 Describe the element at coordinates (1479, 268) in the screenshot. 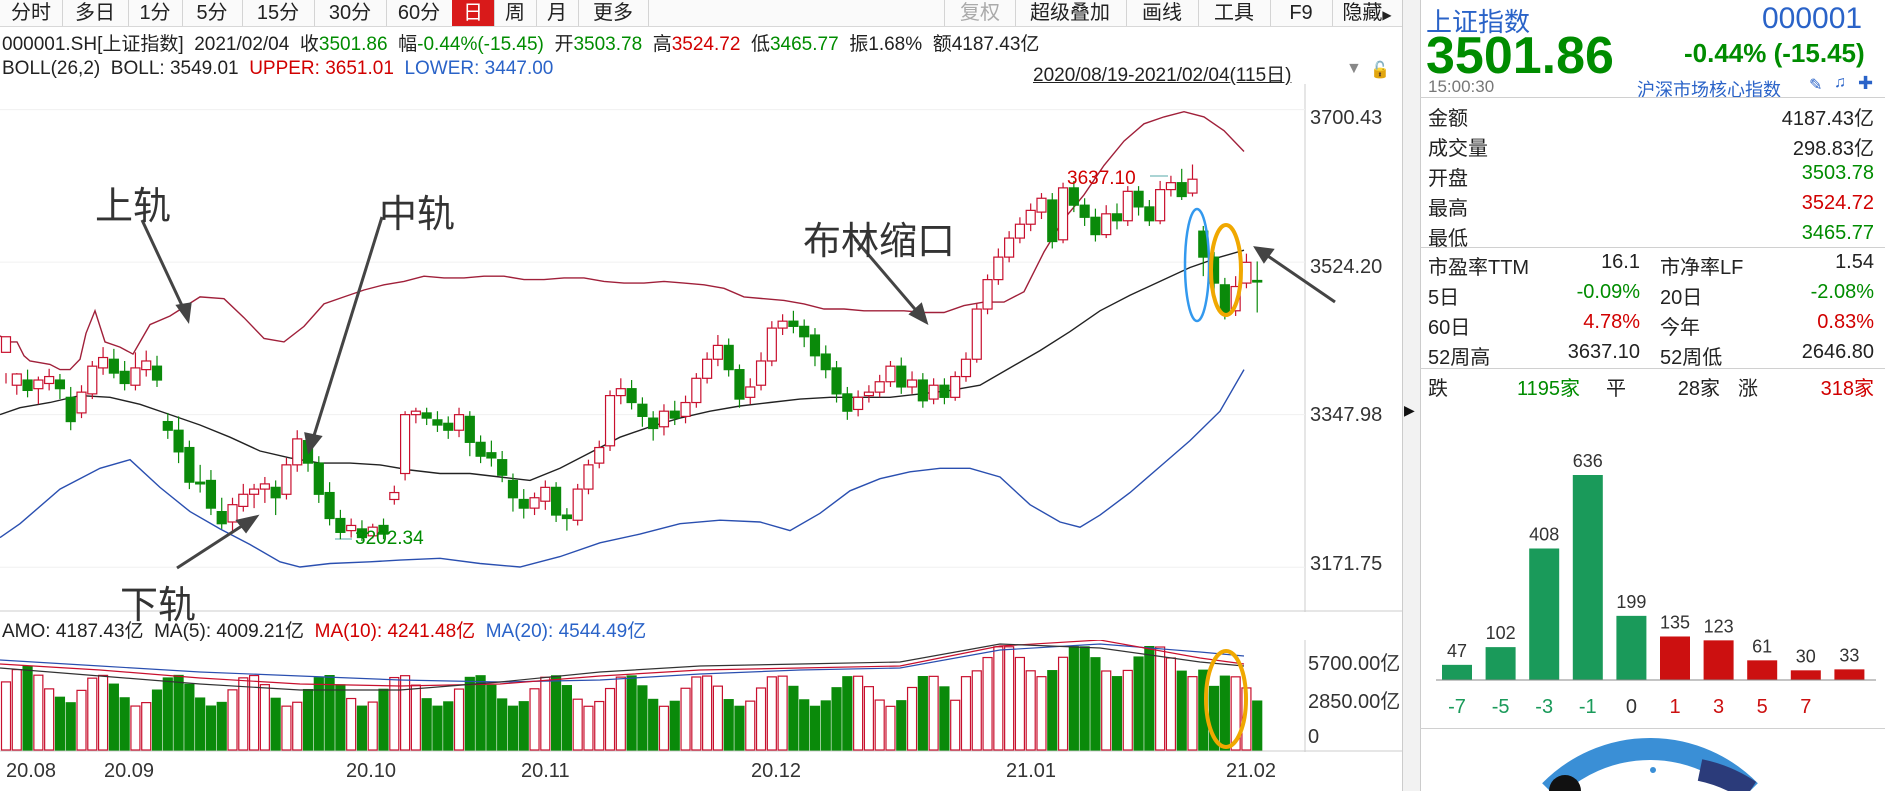

I see `pe-label: 市盈率TTM` at that location.